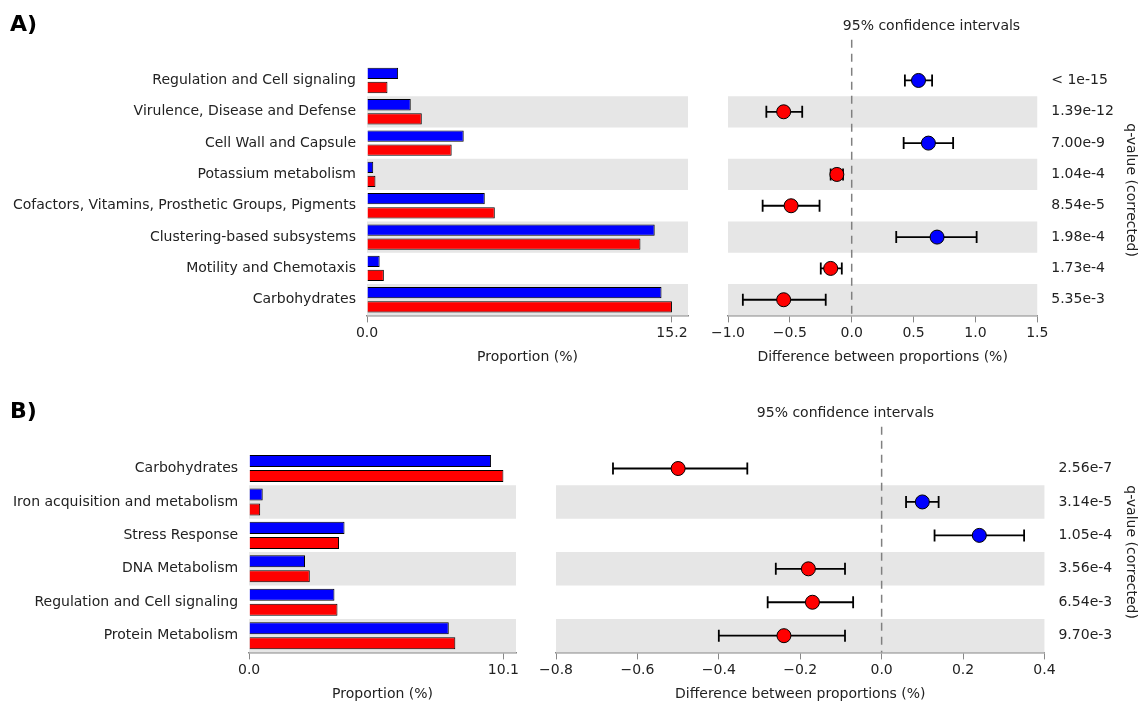  I want to click on y2-tick-label: 6.54e-3, so click(1085, 600).